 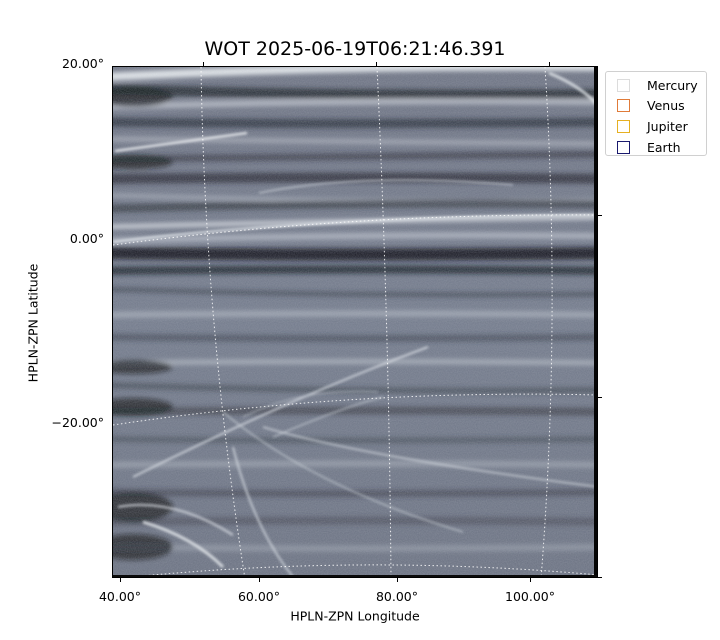 I want to click on legend-label-jupiter: Jupiter, so click(x=667, y=126).